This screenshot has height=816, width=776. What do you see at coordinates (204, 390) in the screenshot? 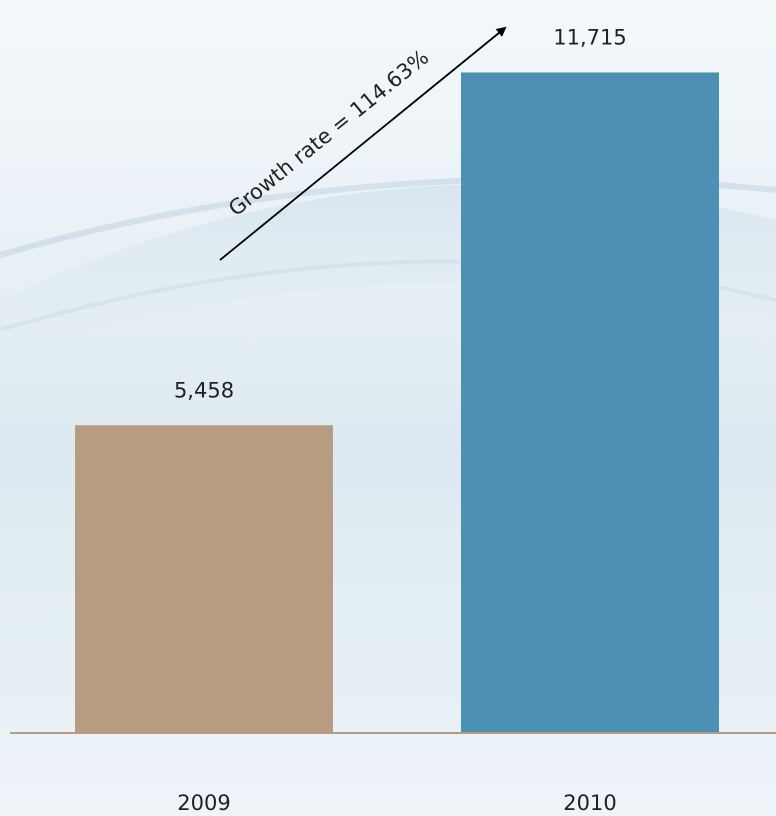
I see `value-label-2009: 5,458` at bounding box center [204, 390].